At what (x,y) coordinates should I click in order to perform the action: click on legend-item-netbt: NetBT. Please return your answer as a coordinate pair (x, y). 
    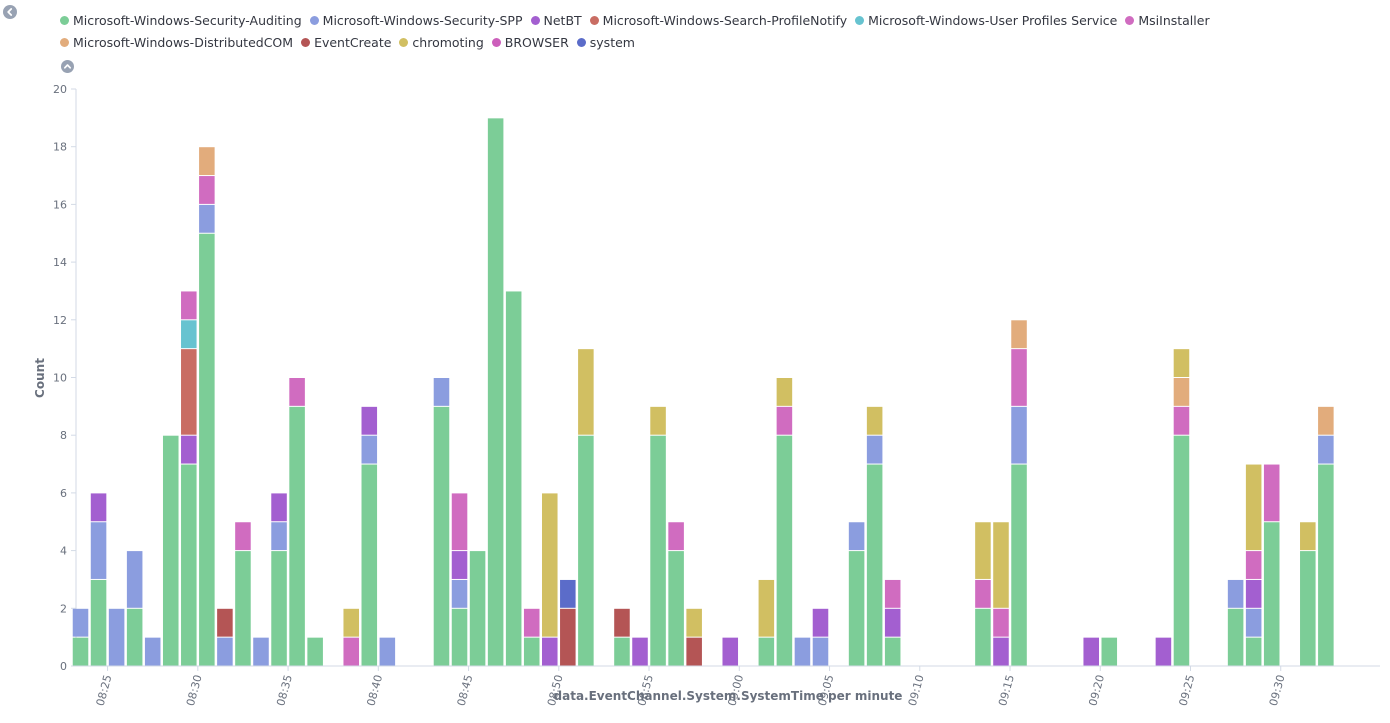
    Looking at the image, I should click on (556, 20).